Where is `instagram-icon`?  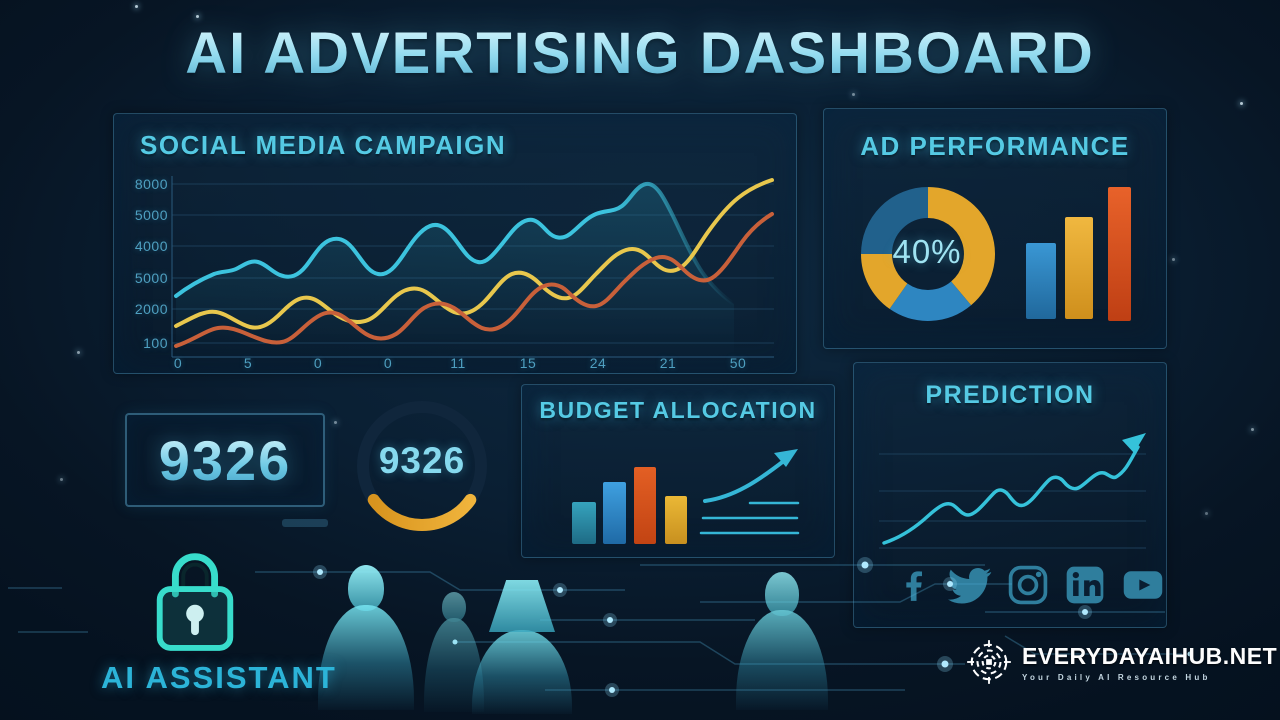
instagram-icon is located at coordinates (1028, 585).